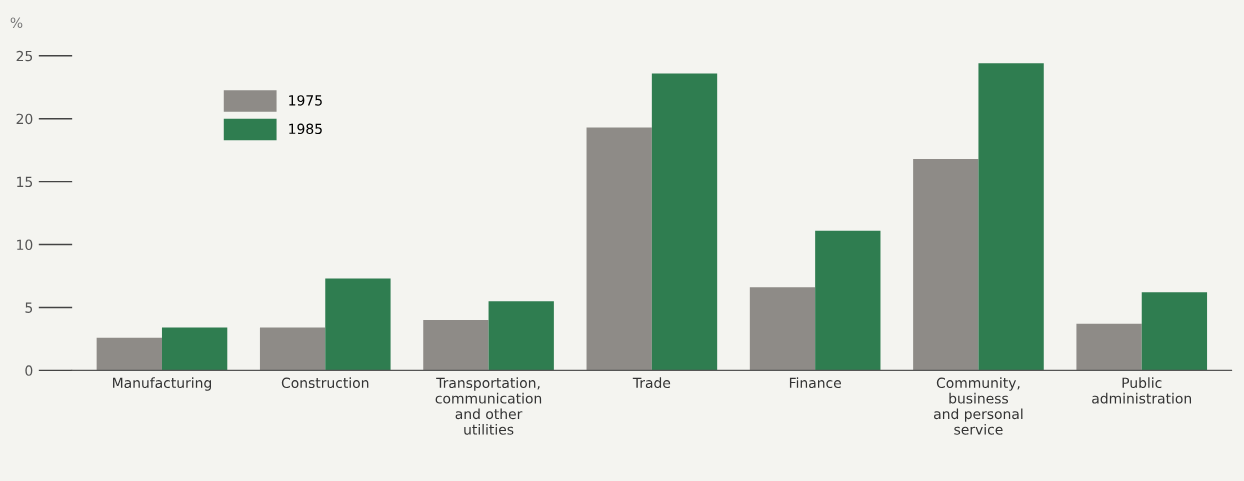 The height and width of the screenshot is (481, 1244). What do you see at coordinates (24, 56) in the screenshot?
I see `y-tick-label: 25` at bounding box center [24, 56].